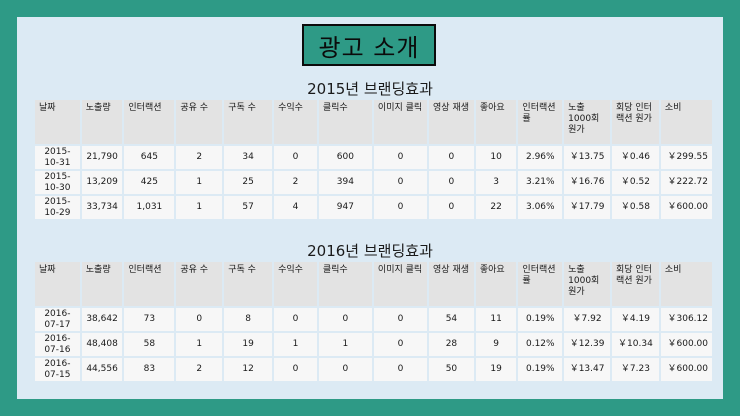 The height and width of the screenshot is (416, 740). What do you see at coordinates (149, 182) in the screenshot?
I see `table-cell: 425` at bounding box center [149, 182].